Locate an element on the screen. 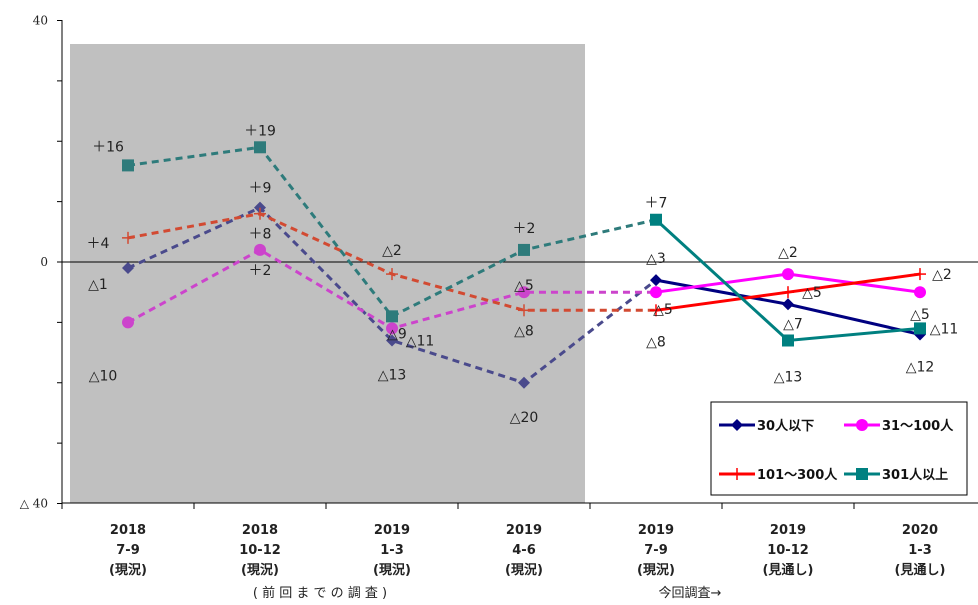 This screenshot has height=605, width=978. data-label: △7 is located at coordinates (793, 324).